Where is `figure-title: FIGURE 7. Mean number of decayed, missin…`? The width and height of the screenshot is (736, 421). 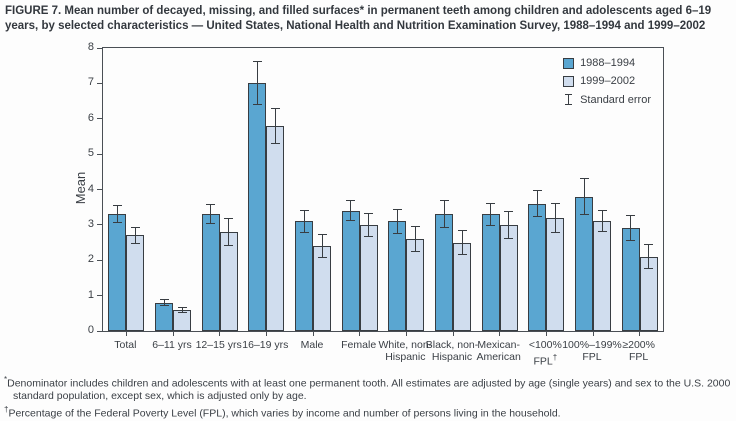 figure-title: FIGURE 7. Mean number of decayed, missin… is located at coordinates (358, 18).